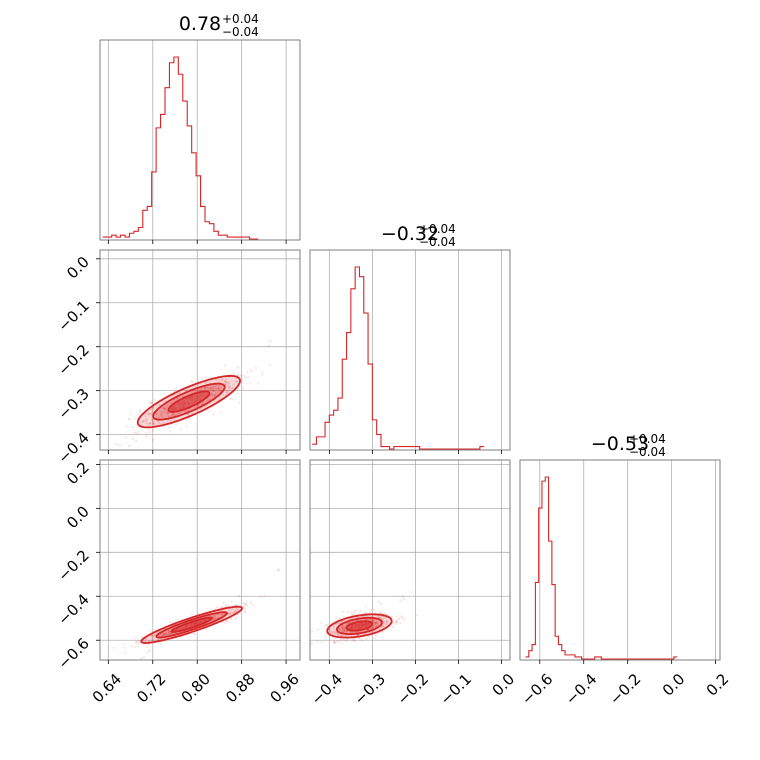 The height and width of the screenshot is (760, 760). I want to click on x-tick-label-param-2-4: 0.2, so click(718, 685).